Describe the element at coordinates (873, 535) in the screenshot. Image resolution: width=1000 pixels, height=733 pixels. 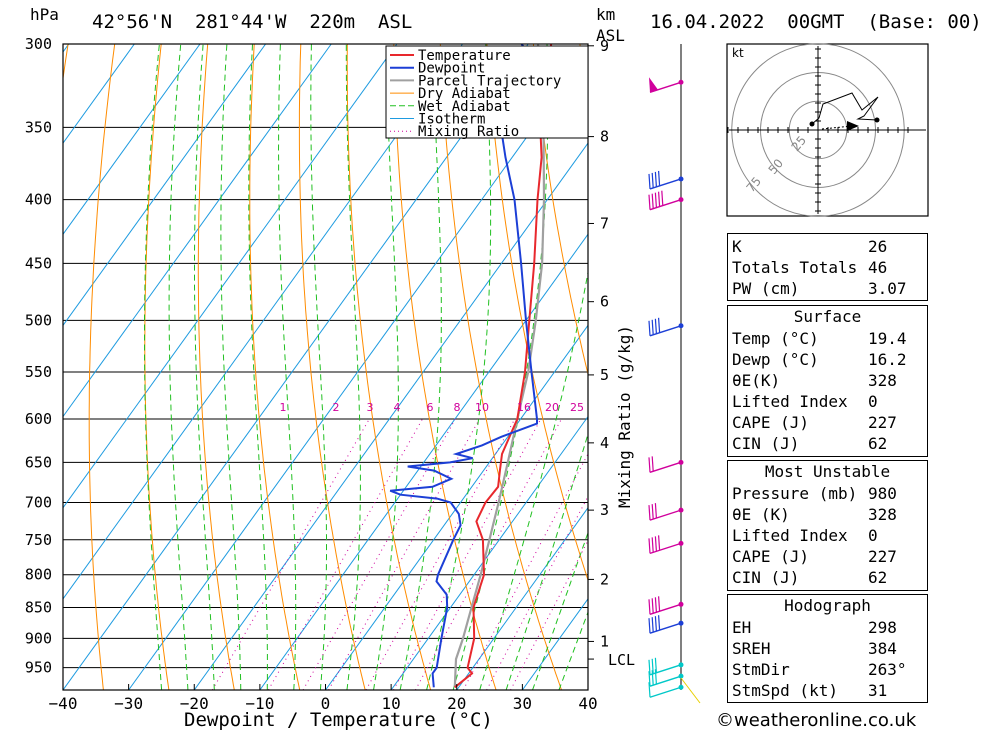
I see `most-unstable-index-value: 0` at that location.